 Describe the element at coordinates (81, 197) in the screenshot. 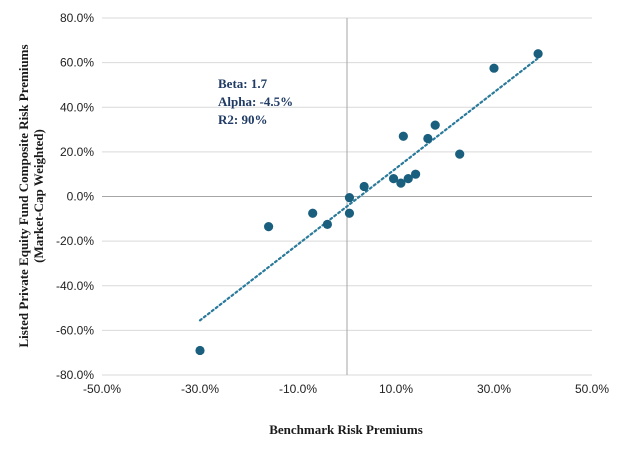

I see `y-tick-label: 0.0%` at that location.